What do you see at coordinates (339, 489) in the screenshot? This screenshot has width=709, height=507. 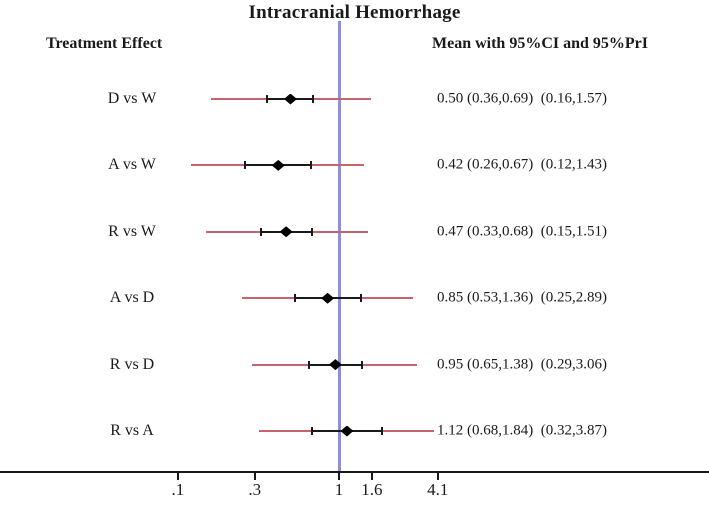 I see `x-axis-tick-label: 1` at bounding box center [339, 489].